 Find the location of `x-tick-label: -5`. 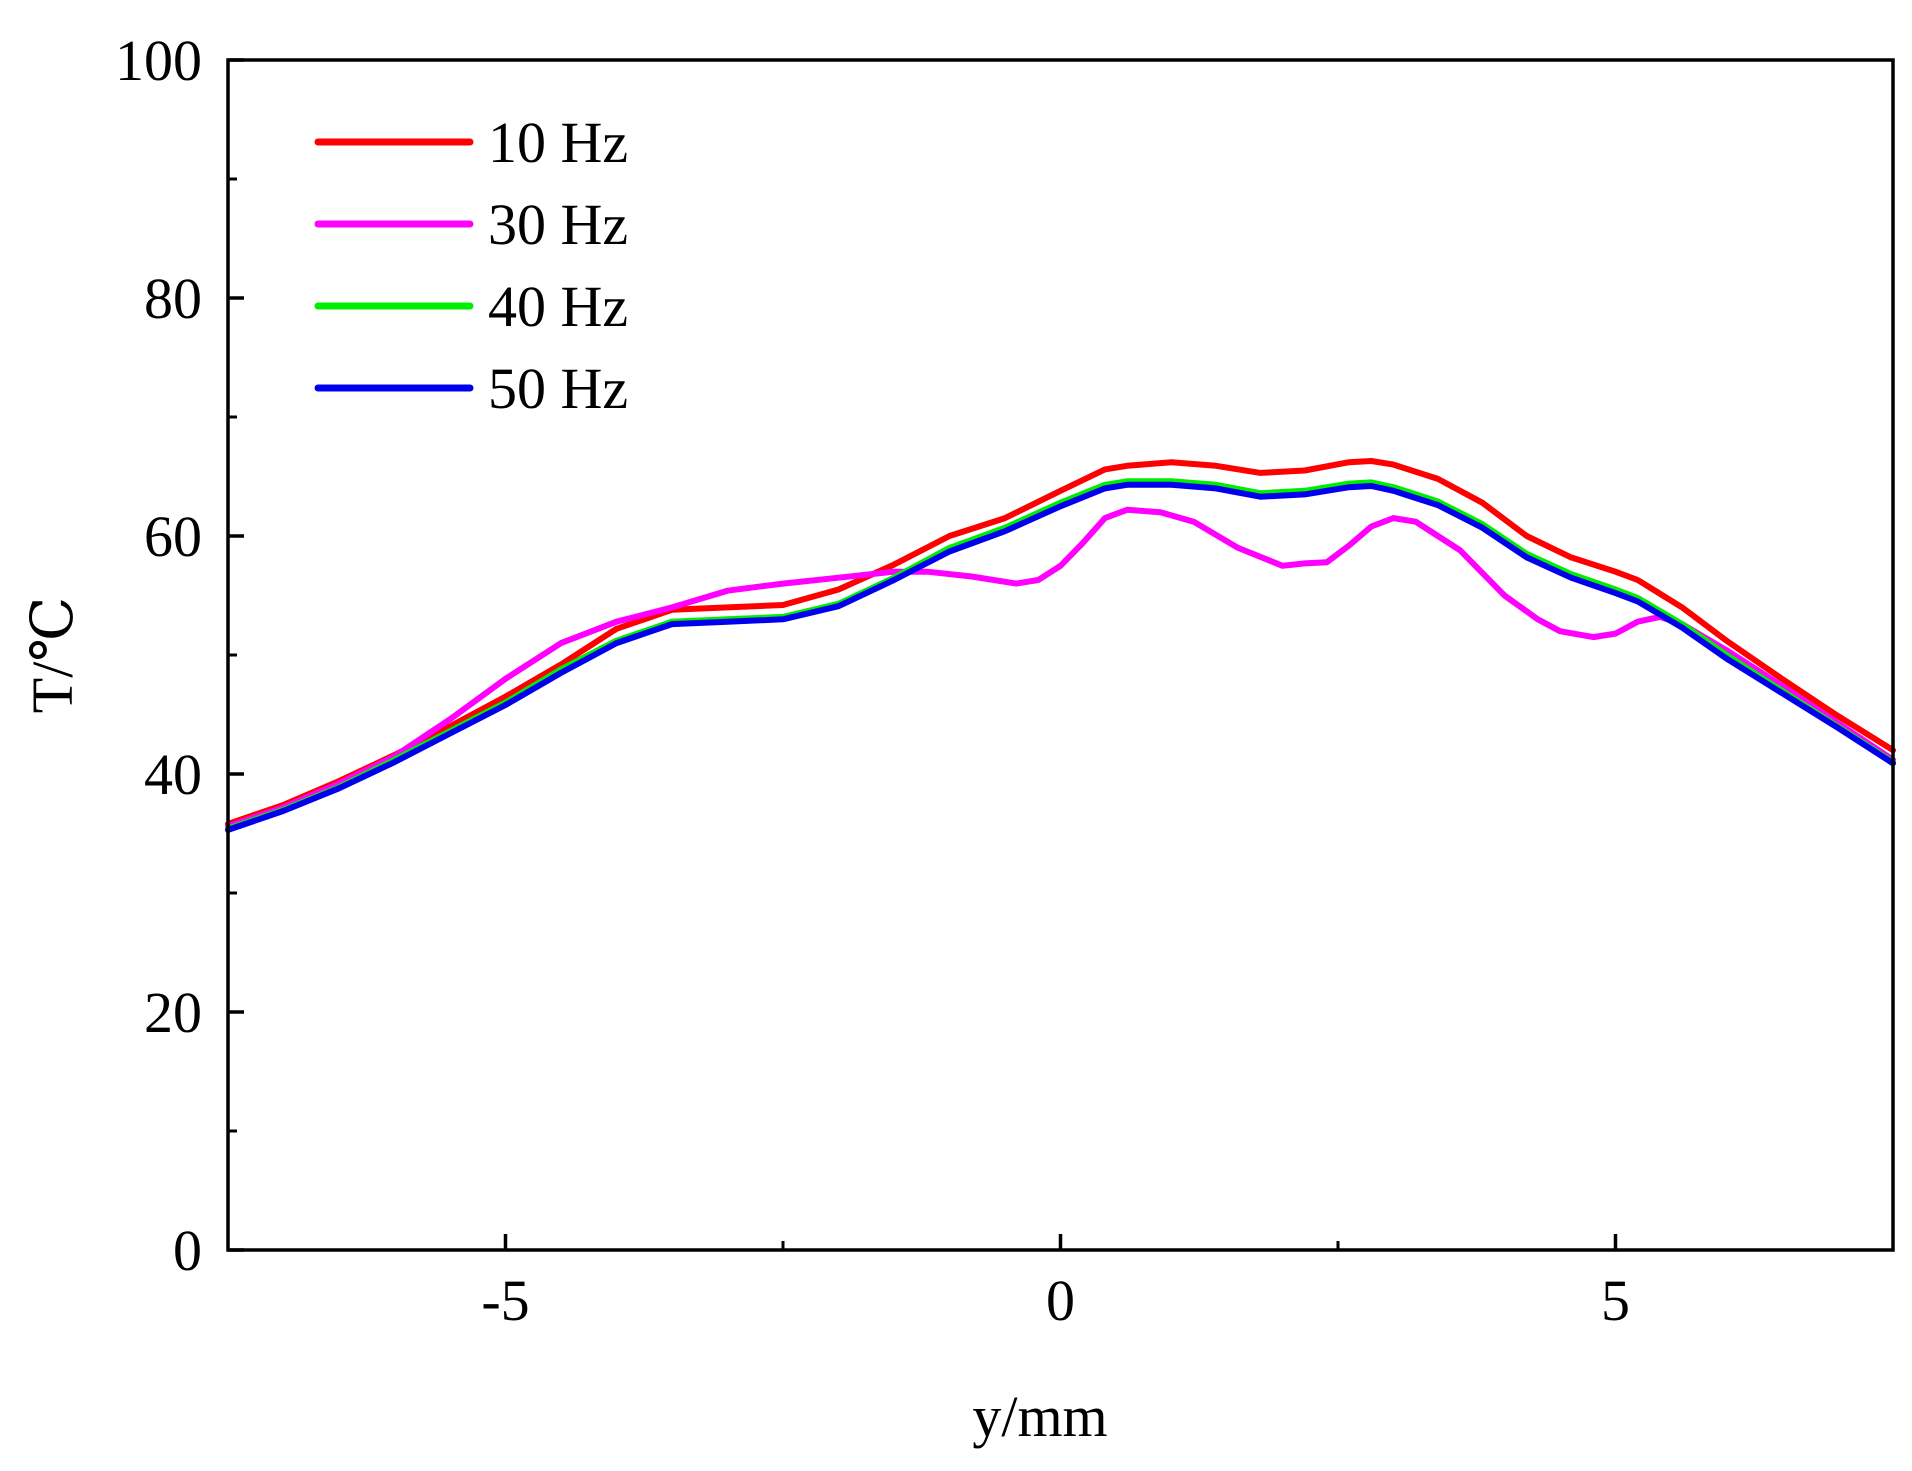

x-tick-label: -5 is located at coordinates (505, 1300).